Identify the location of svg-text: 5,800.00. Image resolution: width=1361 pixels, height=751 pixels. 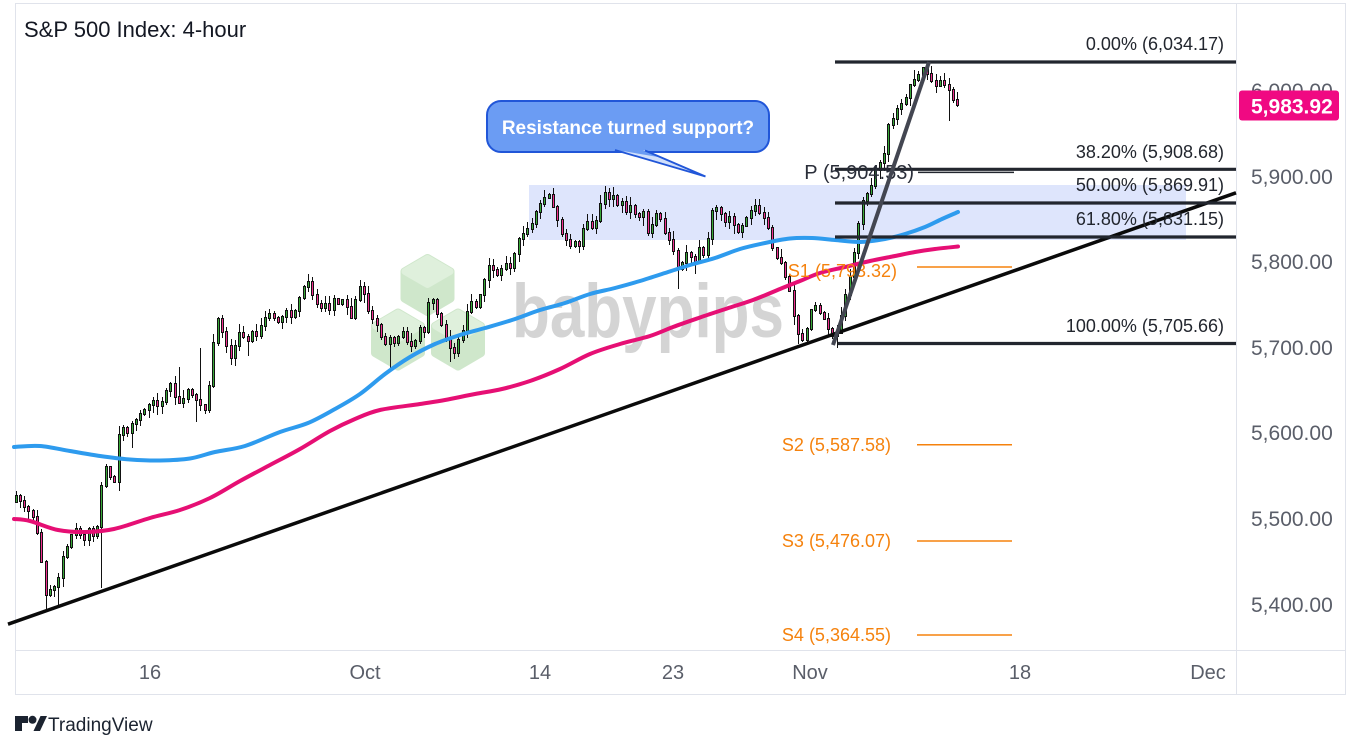
(1292, 262).